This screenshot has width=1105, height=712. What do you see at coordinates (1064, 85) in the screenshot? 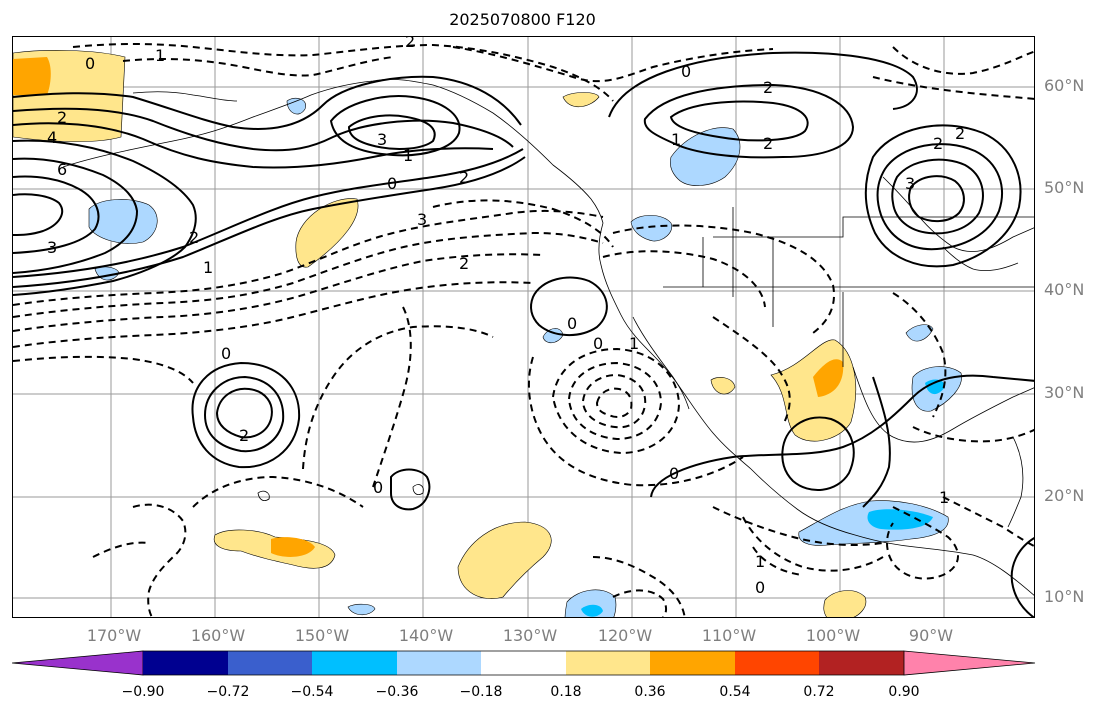
I see `lat-label-60n: 60°N` at bounding box center [1064, 85].